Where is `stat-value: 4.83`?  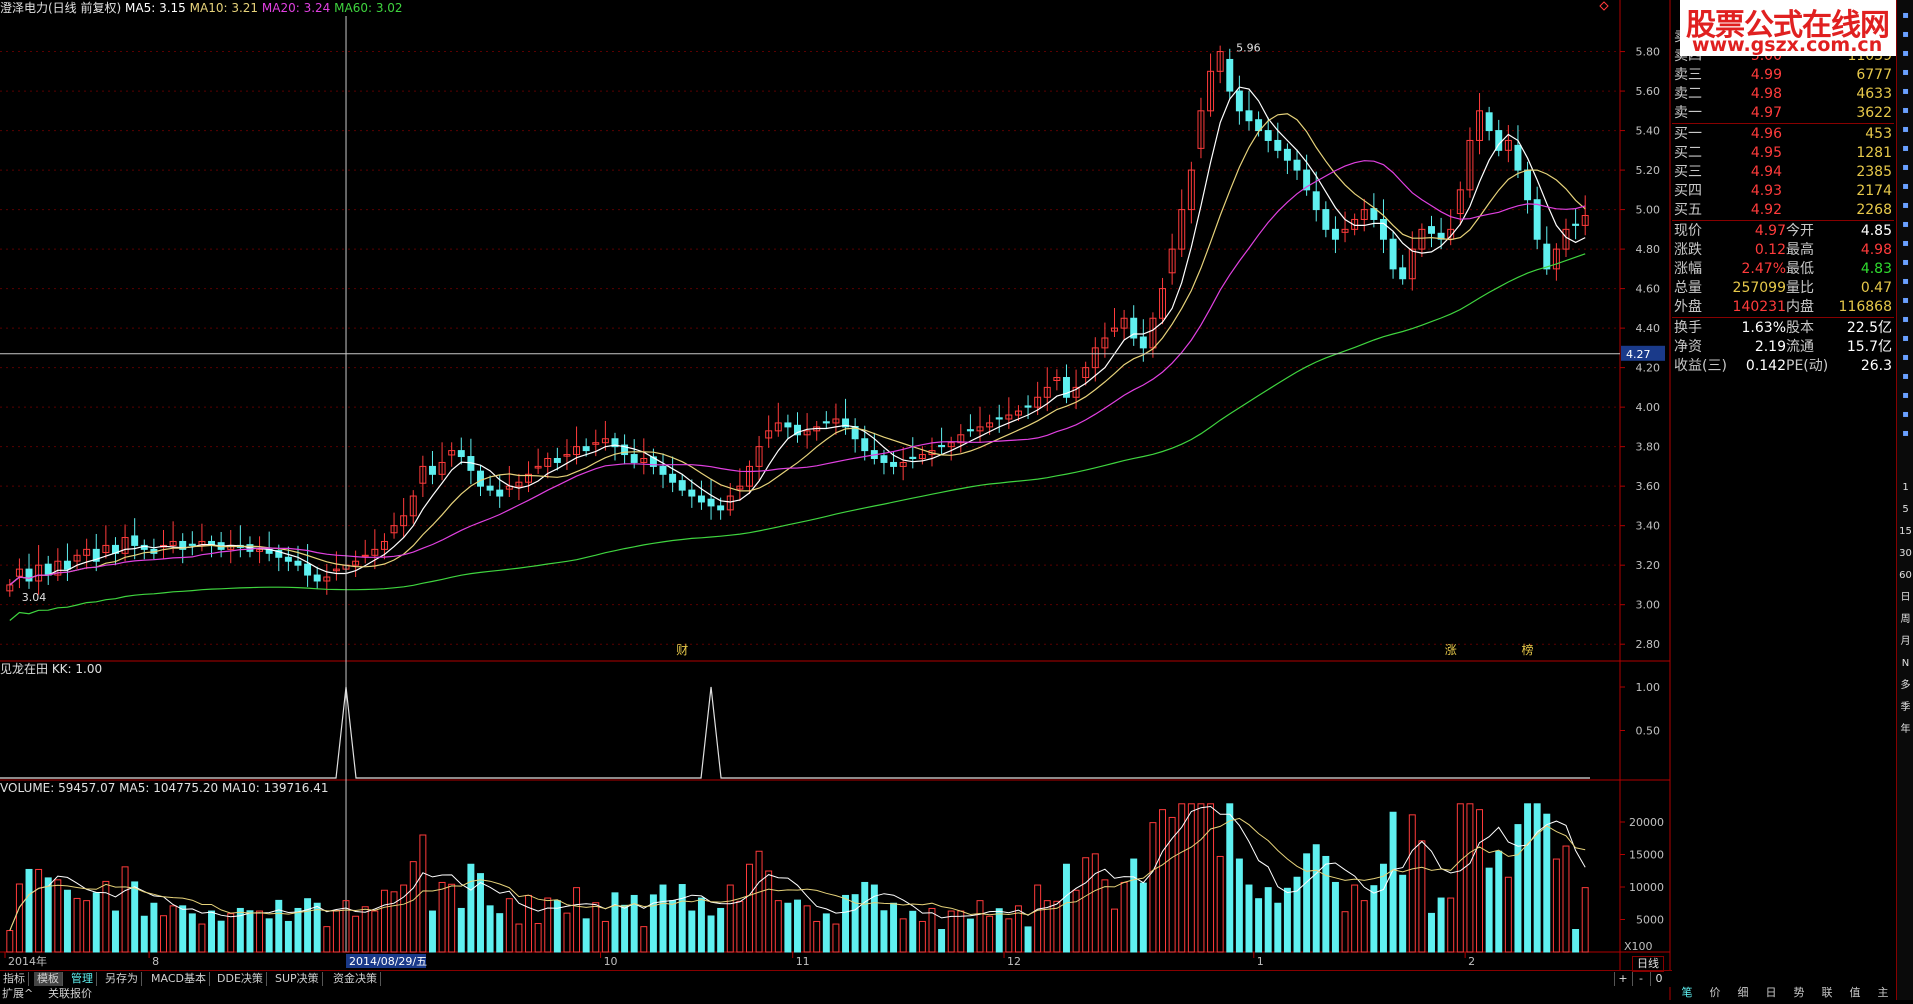
stat-value: 4.83 is located at coordinates (1876, 269).